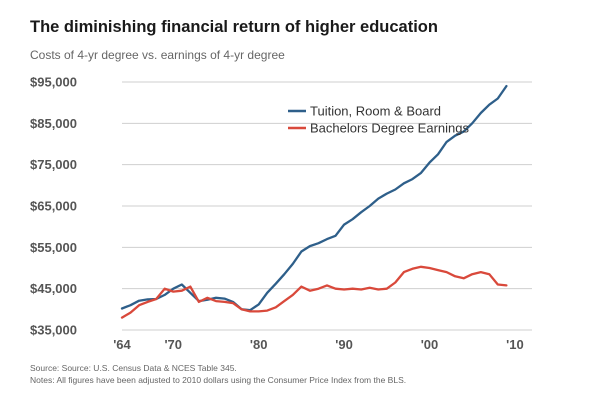 The height and width of the screenshot is (407, 593). Describe the element at coordinates (122, 344) in the screenshot. I see `x-tick-label: '64` at that location.